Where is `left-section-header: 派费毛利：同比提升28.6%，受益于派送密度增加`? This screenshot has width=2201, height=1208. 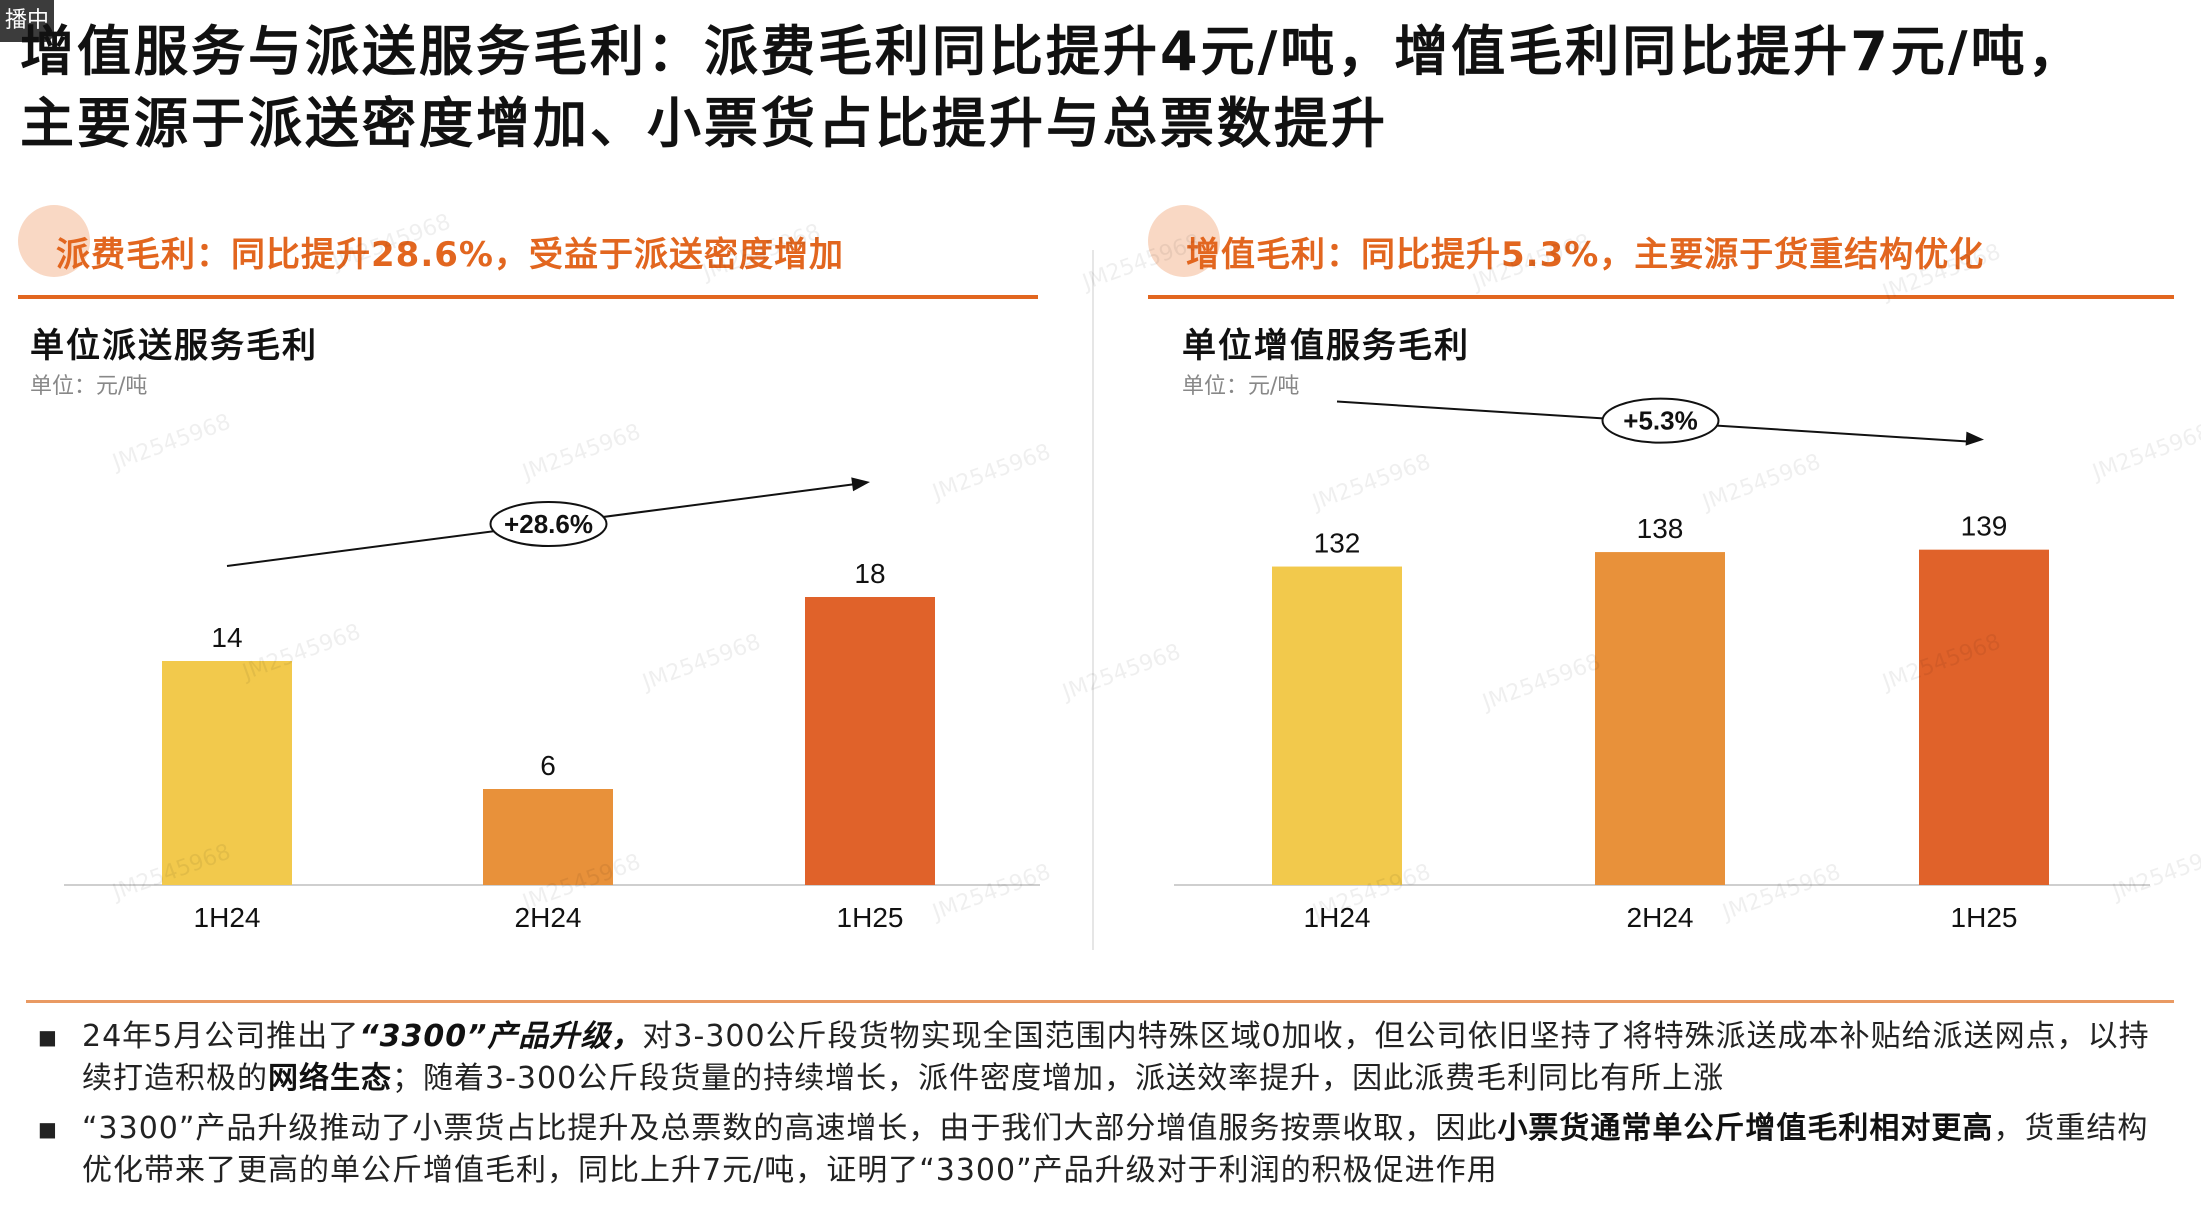
left-section-header: 派费毛利：同比提升28.6%，受益于派送密度增加 is located at coordinates (528, 252).